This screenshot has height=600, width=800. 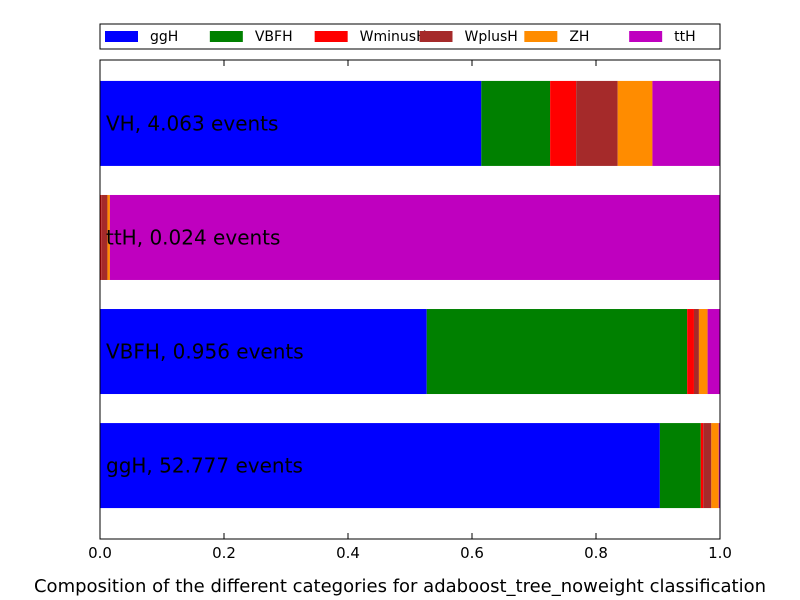 I want to click on x-tick-label-4: 0.8, so click(x=596, y=553).